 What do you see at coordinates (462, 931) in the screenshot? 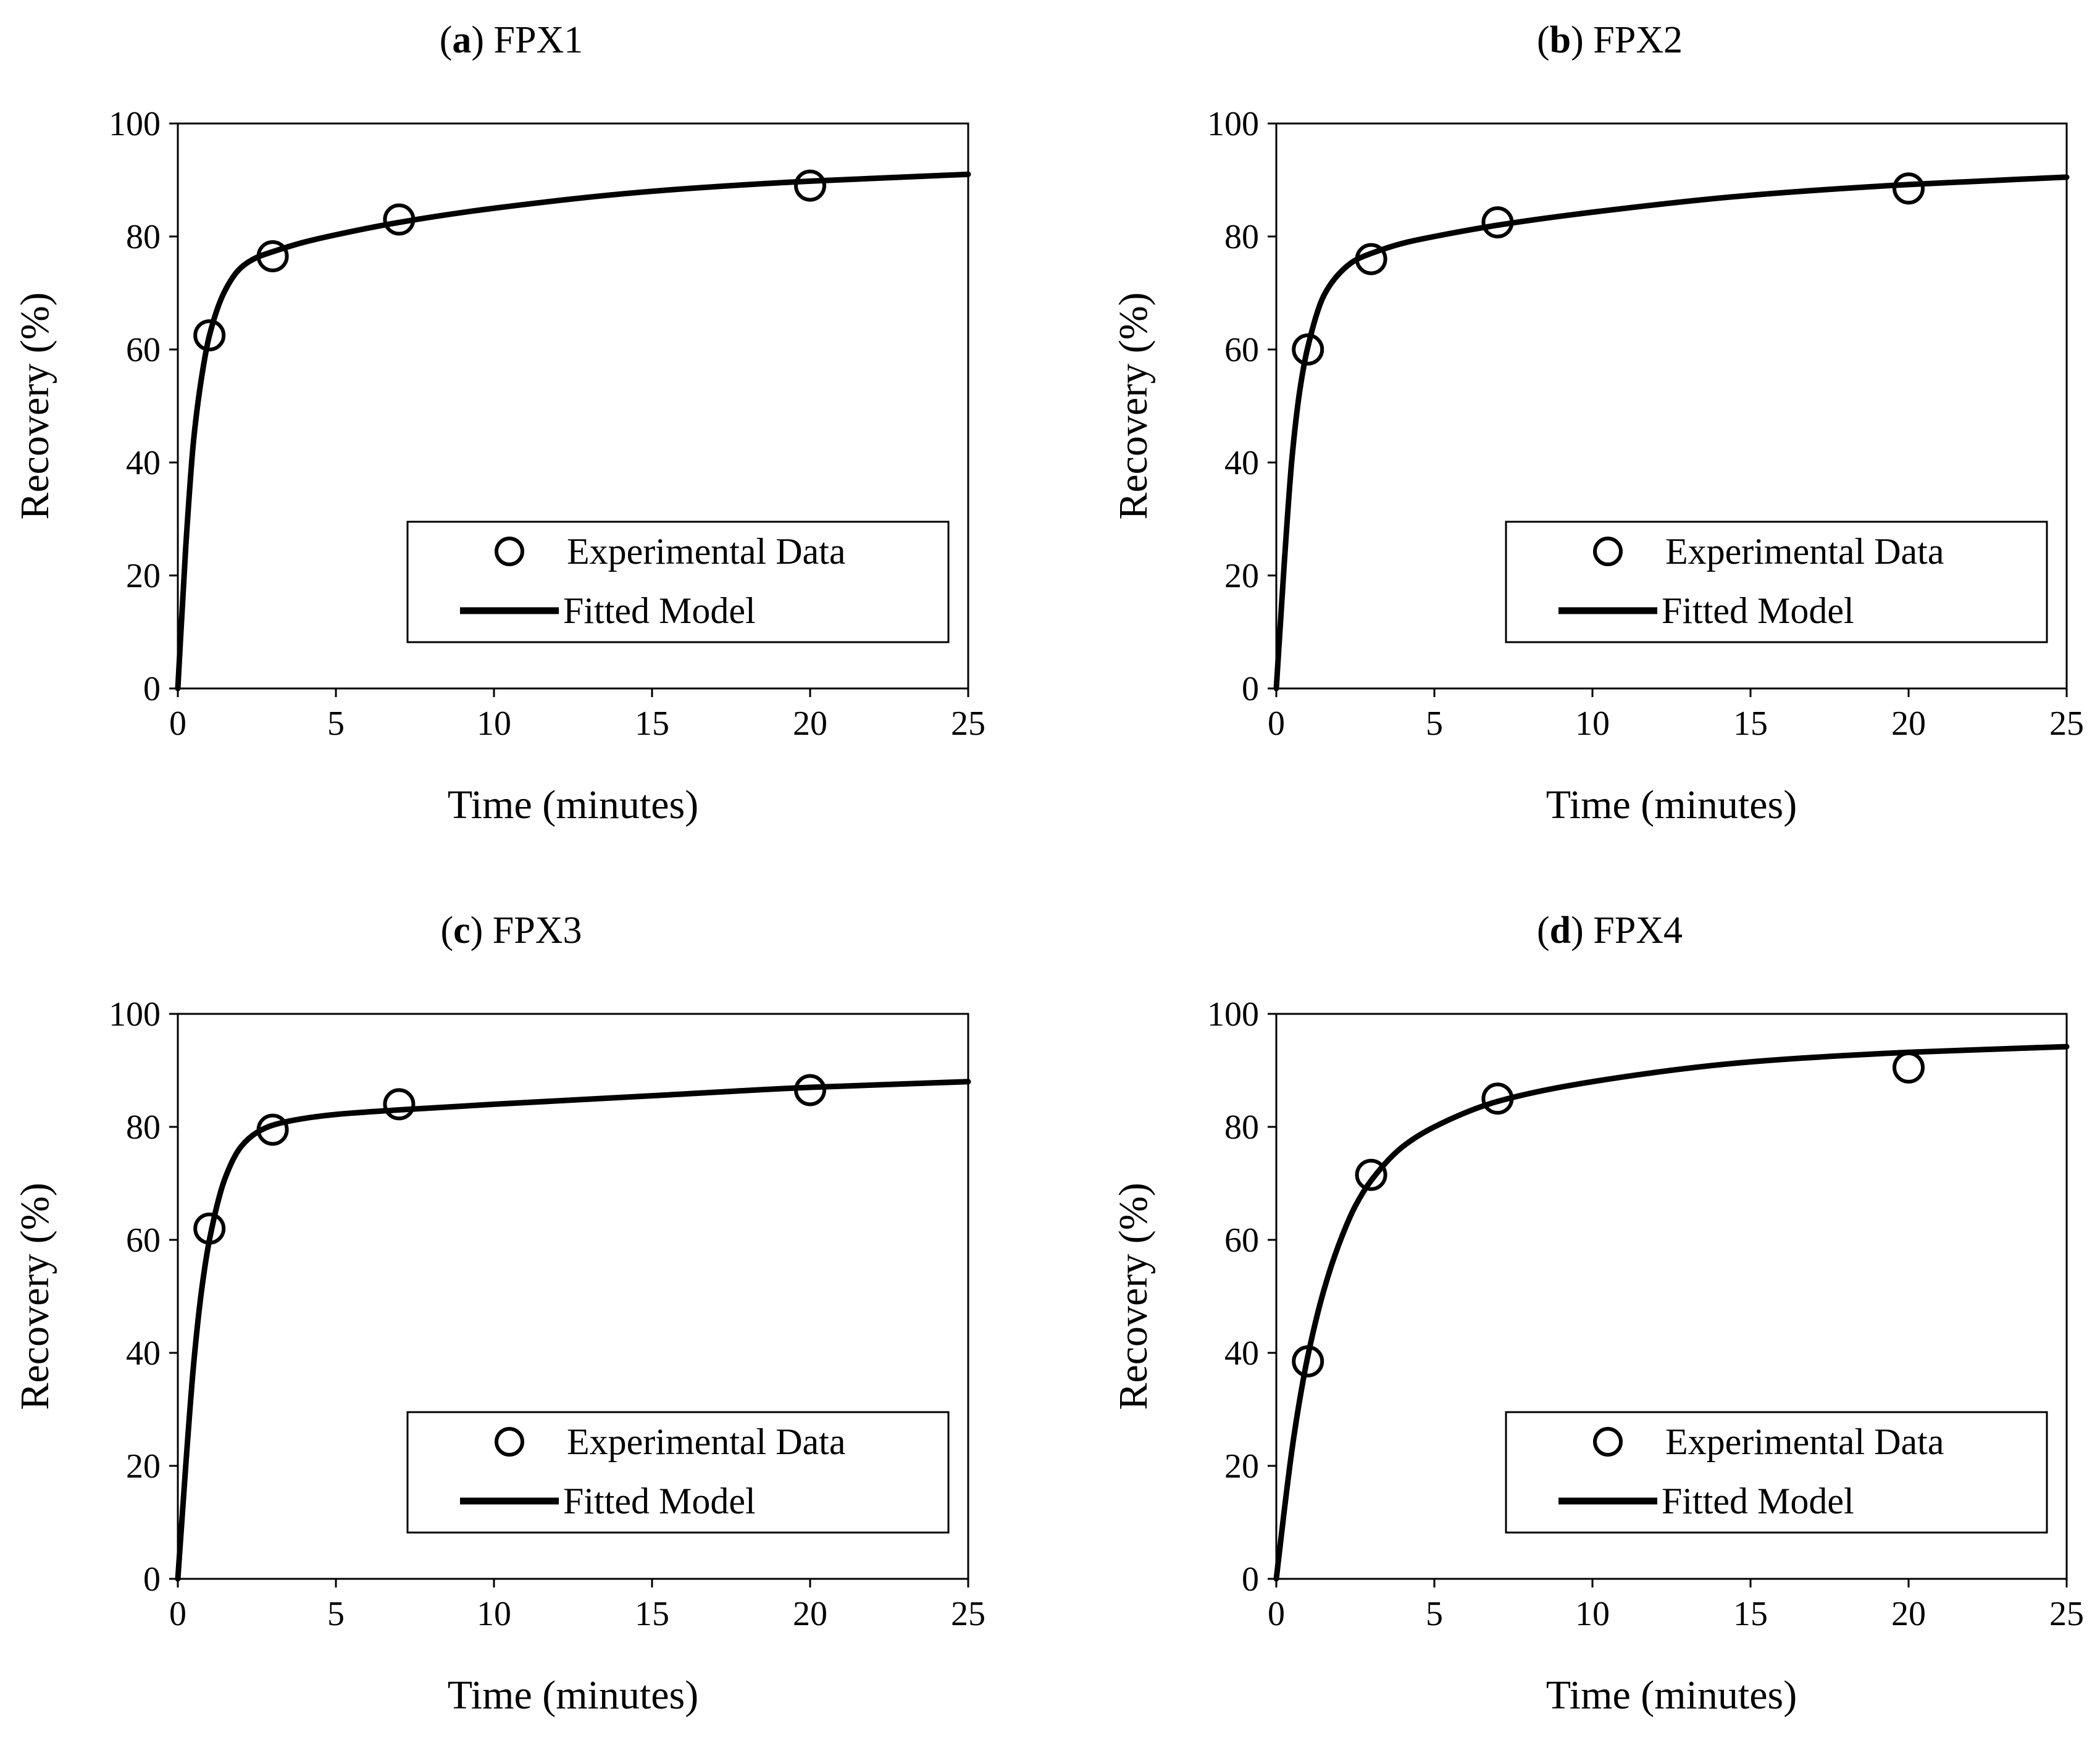
I see `panel-letter: c` at bounding box center [462, 931].